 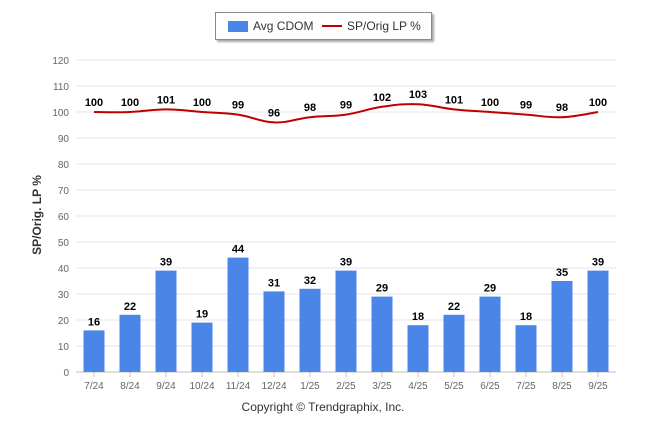 What do you see at coordinates (418, 95) in the screenshot?
I see `line-data-label: 103` at bounding box center [418, 95].